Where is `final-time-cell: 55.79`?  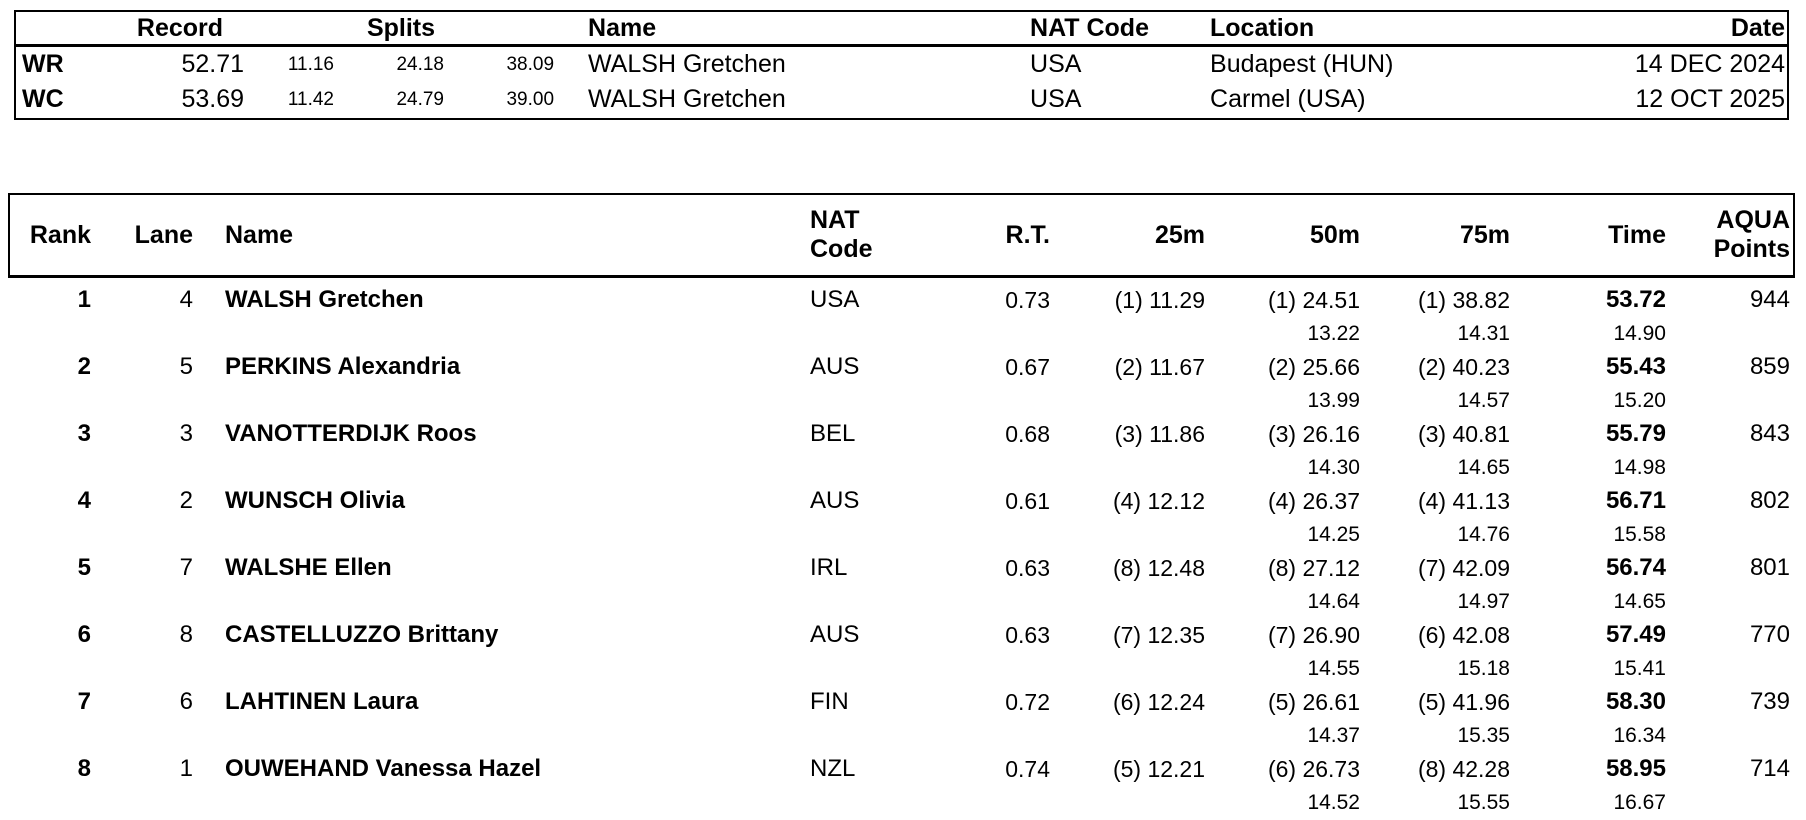 final-time-cell: 55.79 is located at coordinates (1635, 433).